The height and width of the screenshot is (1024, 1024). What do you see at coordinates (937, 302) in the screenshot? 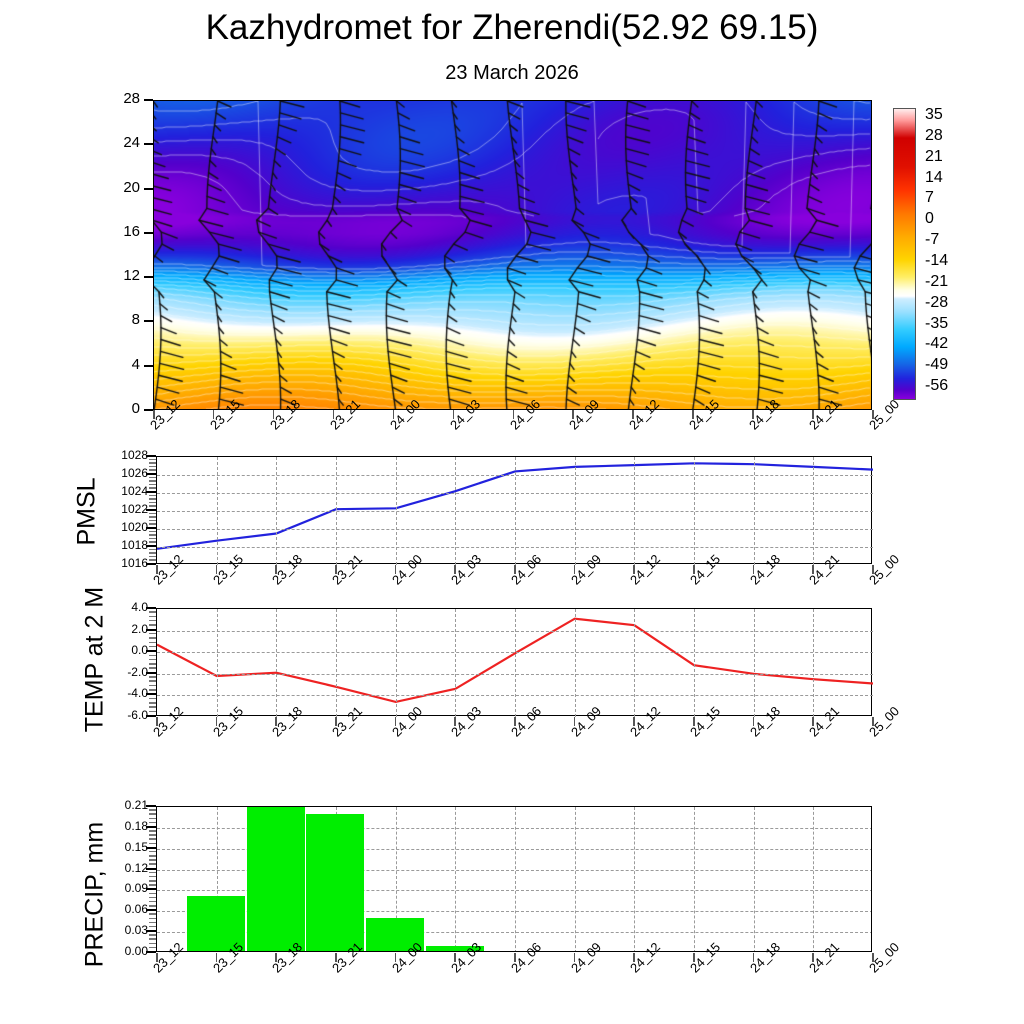
I see `colorbar-label: -28` at bounding box center [937, 302].